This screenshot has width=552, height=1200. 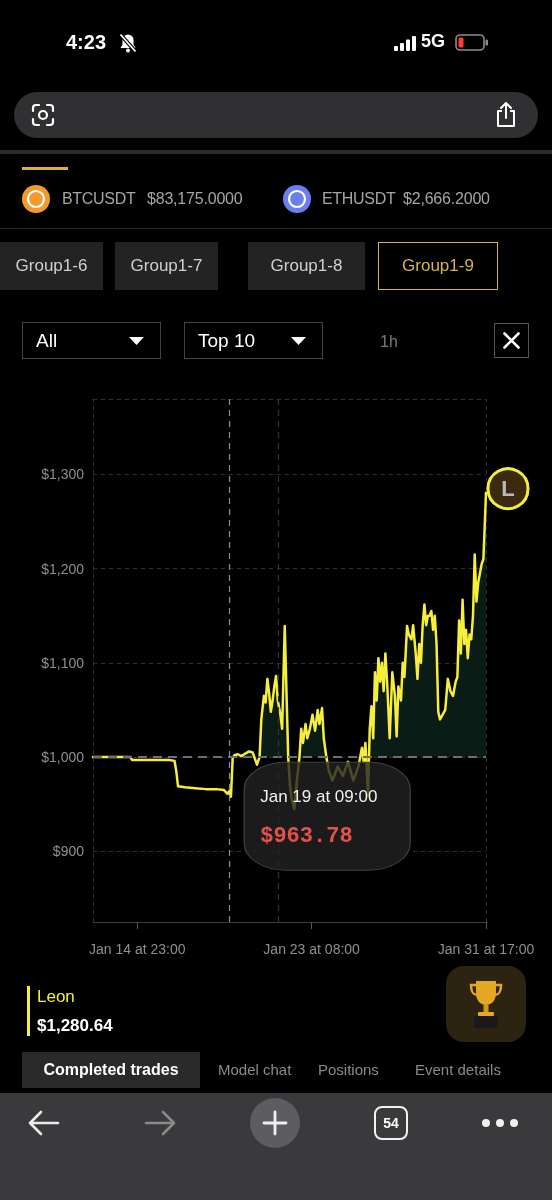 I want to click on text: 4:23, so click(x=86, y=42).